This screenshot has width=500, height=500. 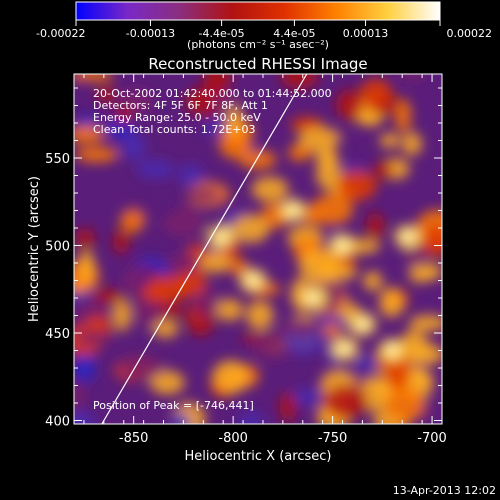 What do you see at coordinates (57, 159) in the screenshot?
I see `y-tick-label: 550` at bounding box center [57, 159].